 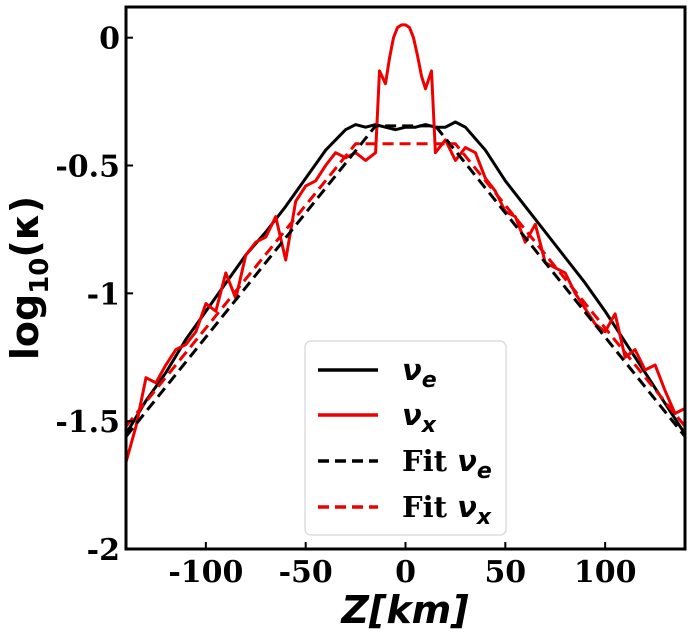 I want to click on legend-label: νe, so click(x=419, y=373).